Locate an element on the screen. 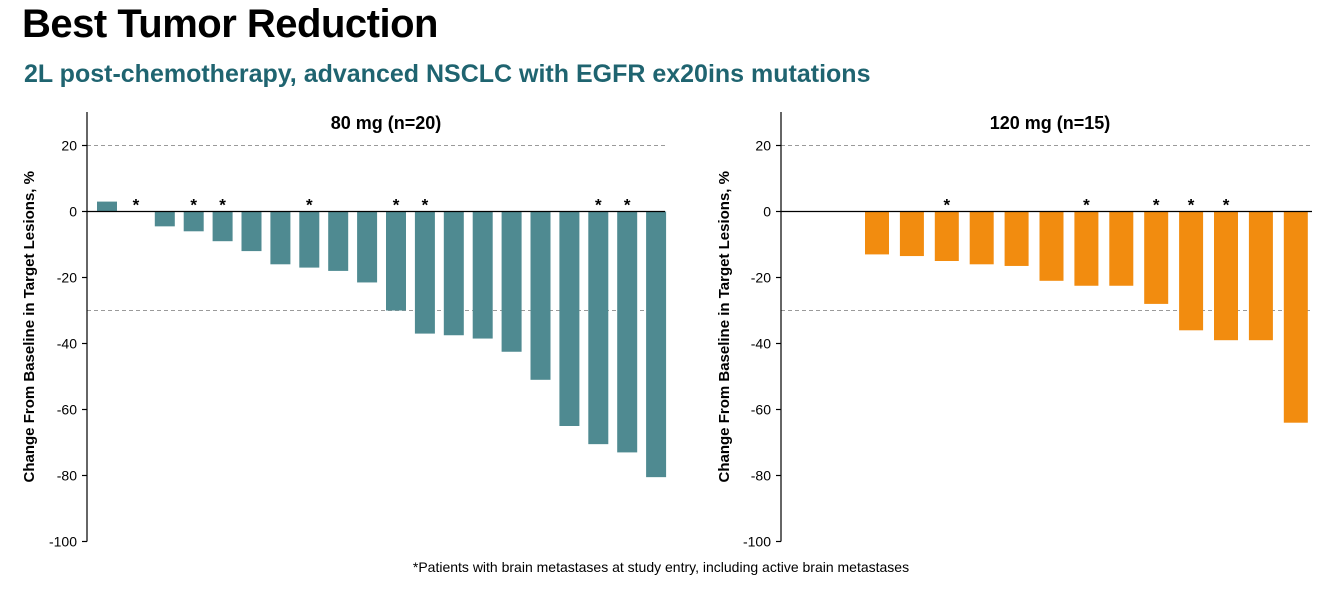  panel-title: 120 mg (n=15) is located at coordinates (1050, 123).